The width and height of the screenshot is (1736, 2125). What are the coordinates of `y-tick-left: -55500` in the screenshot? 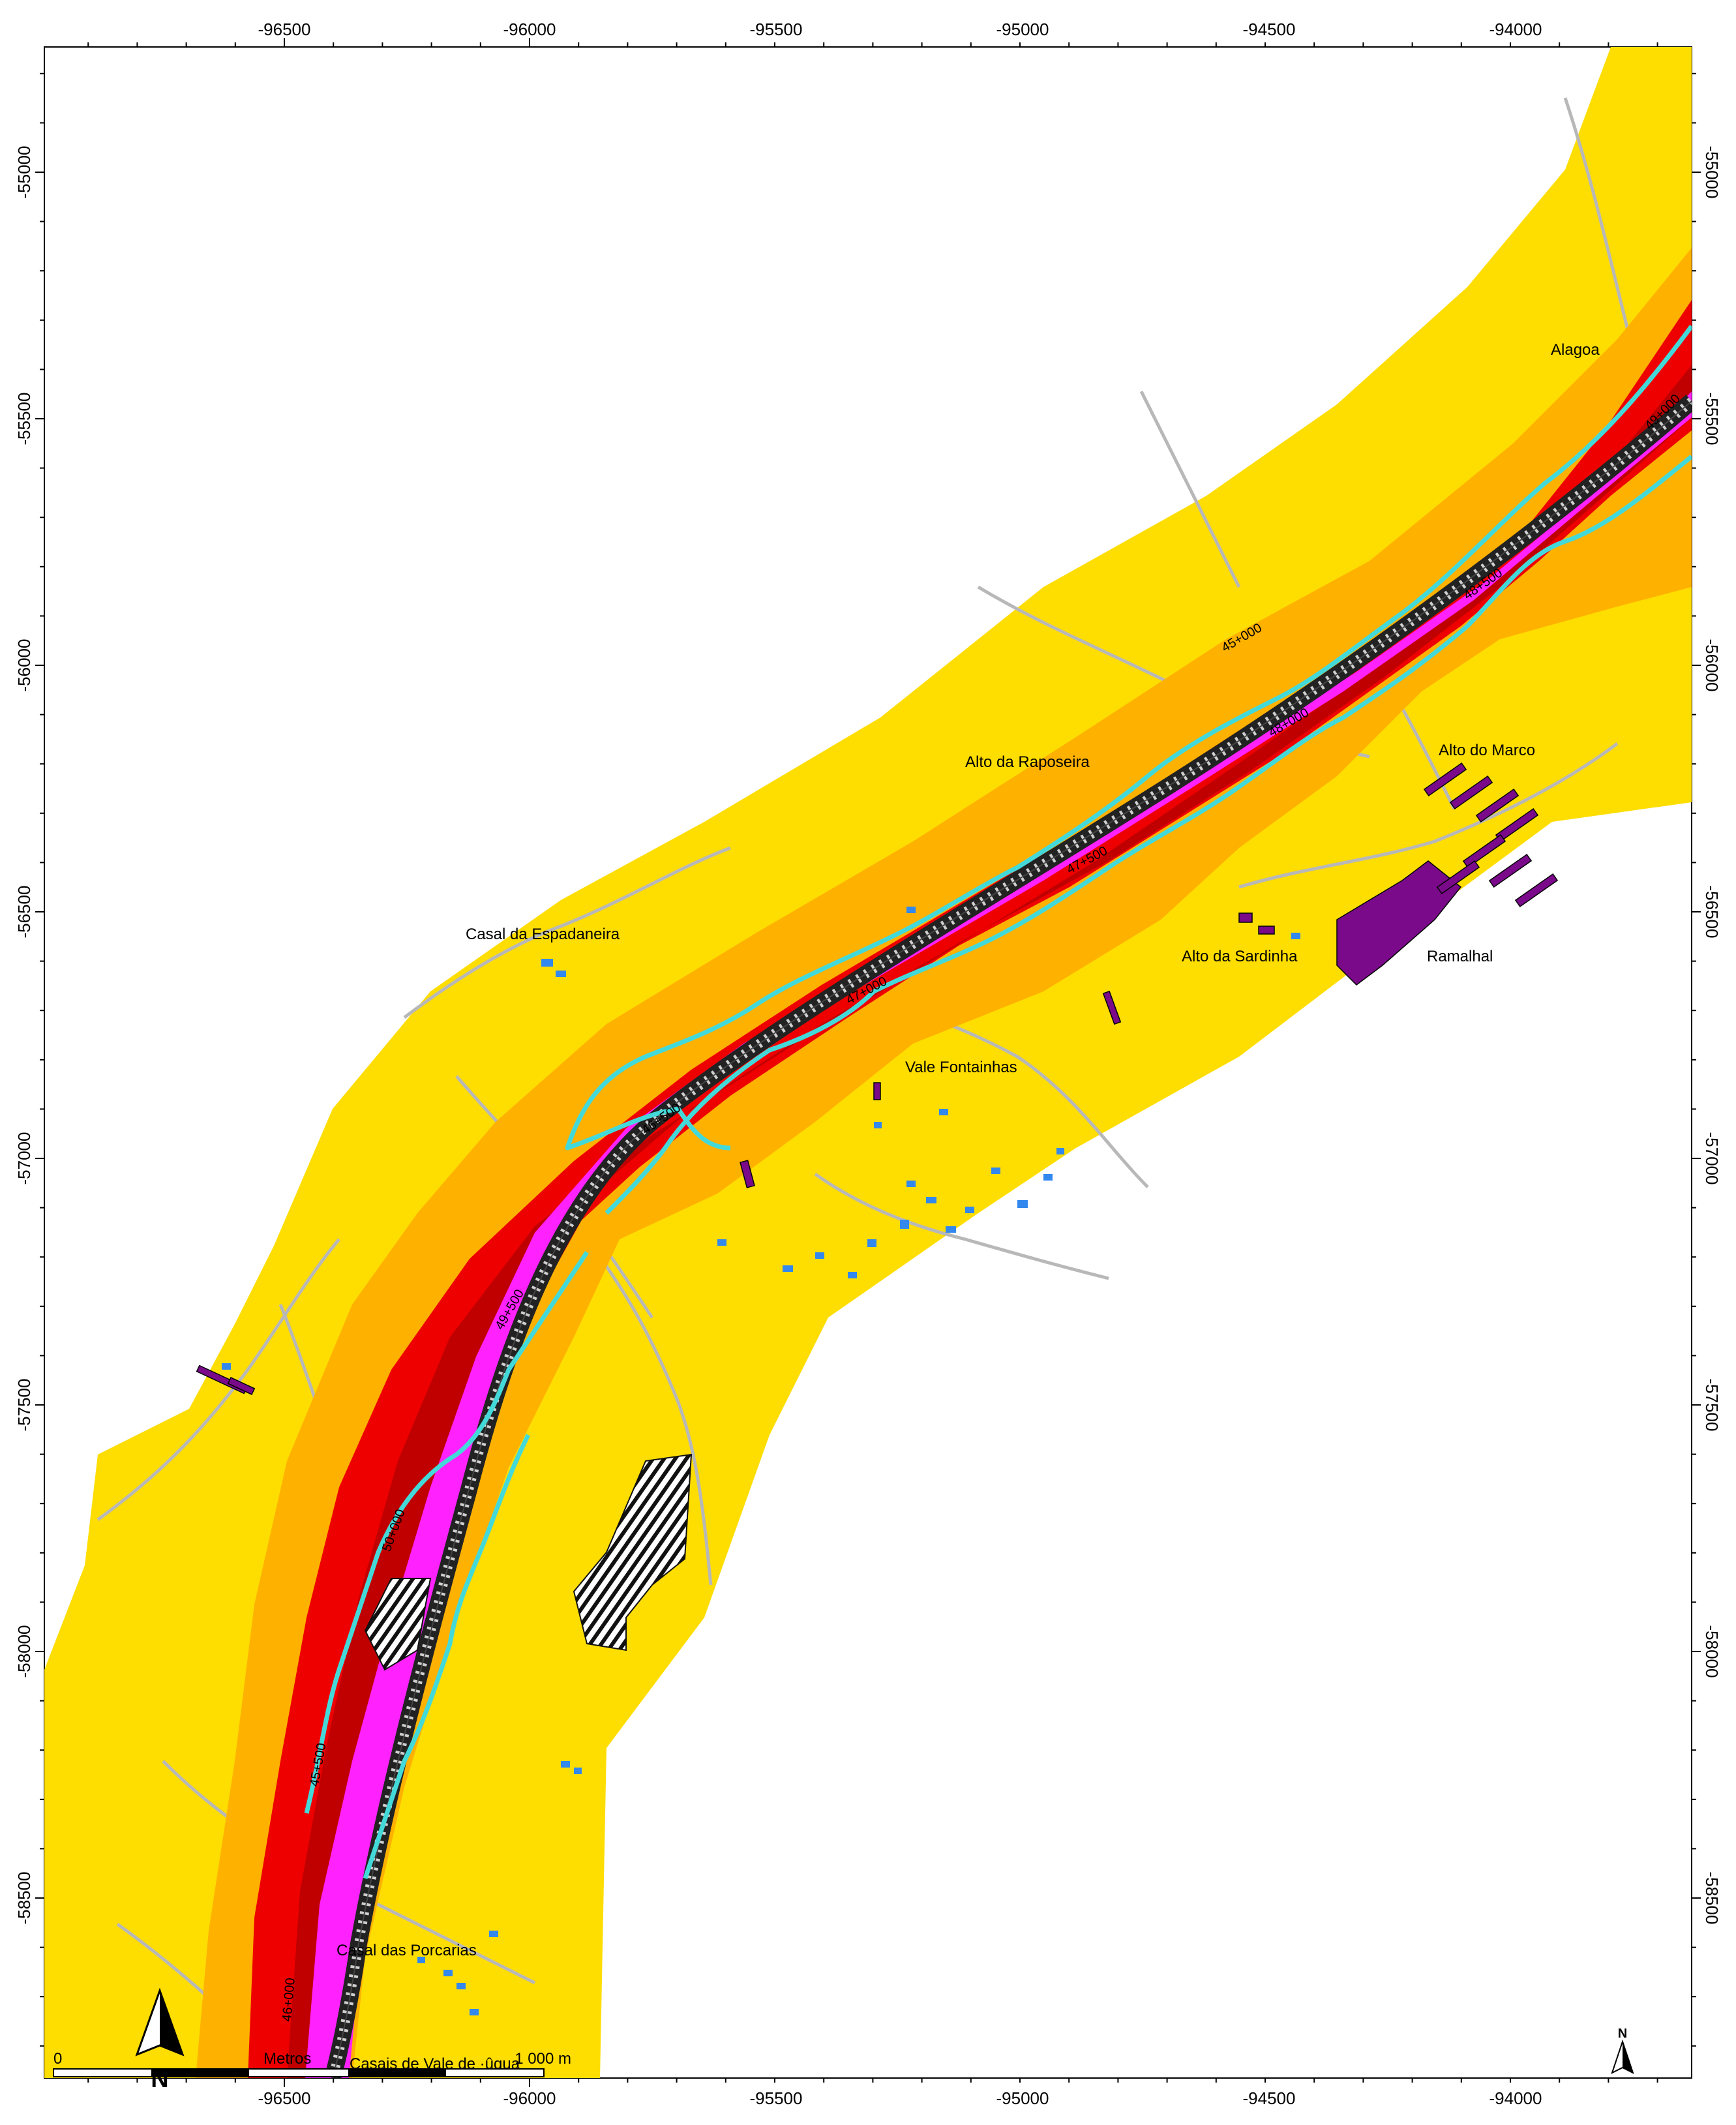 It's located at (24, 419).